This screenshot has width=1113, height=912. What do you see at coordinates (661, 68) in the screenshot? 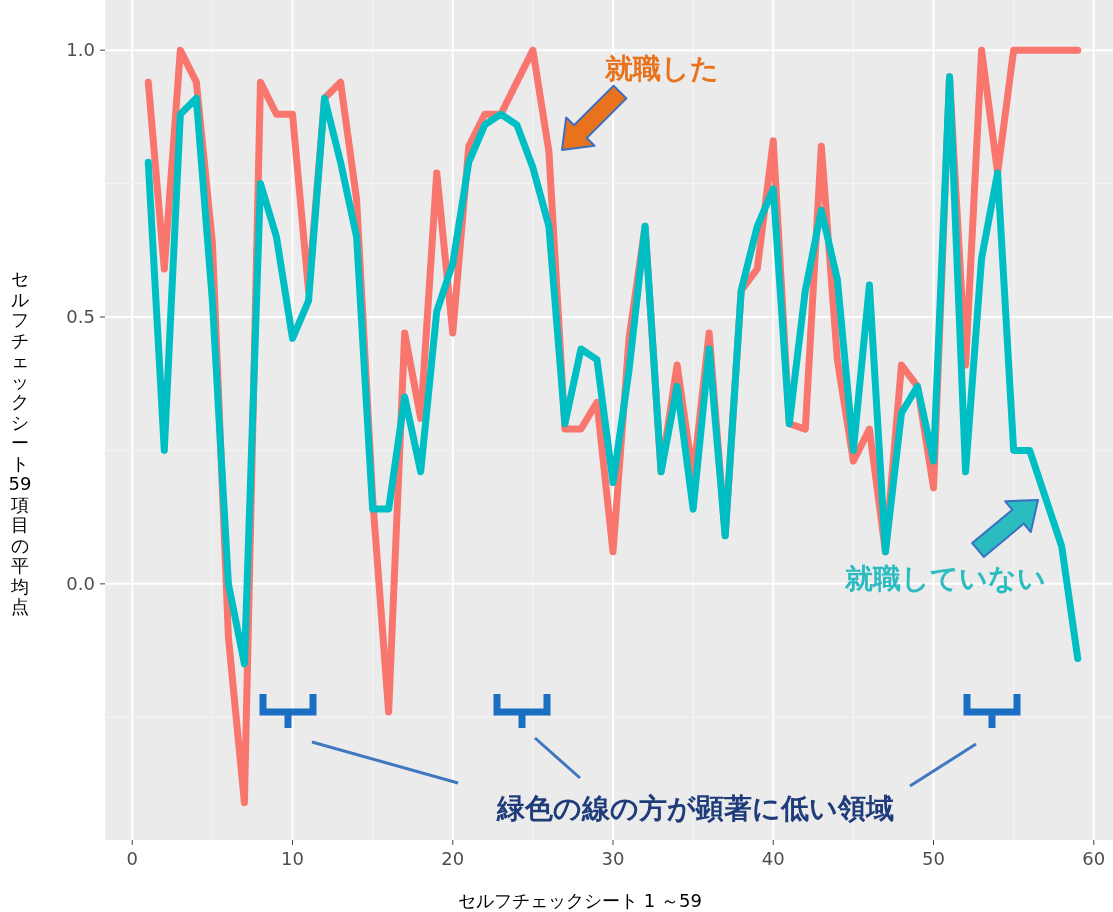
I see `annotation: 就職した` at bounding box center [661, 68].